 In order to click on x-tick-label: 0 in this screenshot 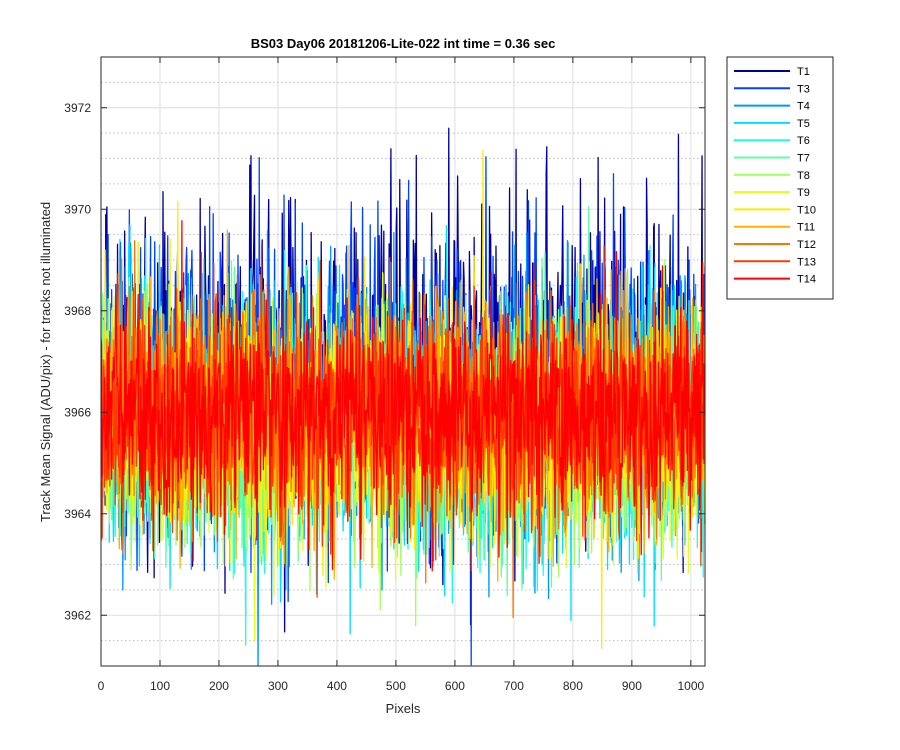, I will do `click(101, 686)`.